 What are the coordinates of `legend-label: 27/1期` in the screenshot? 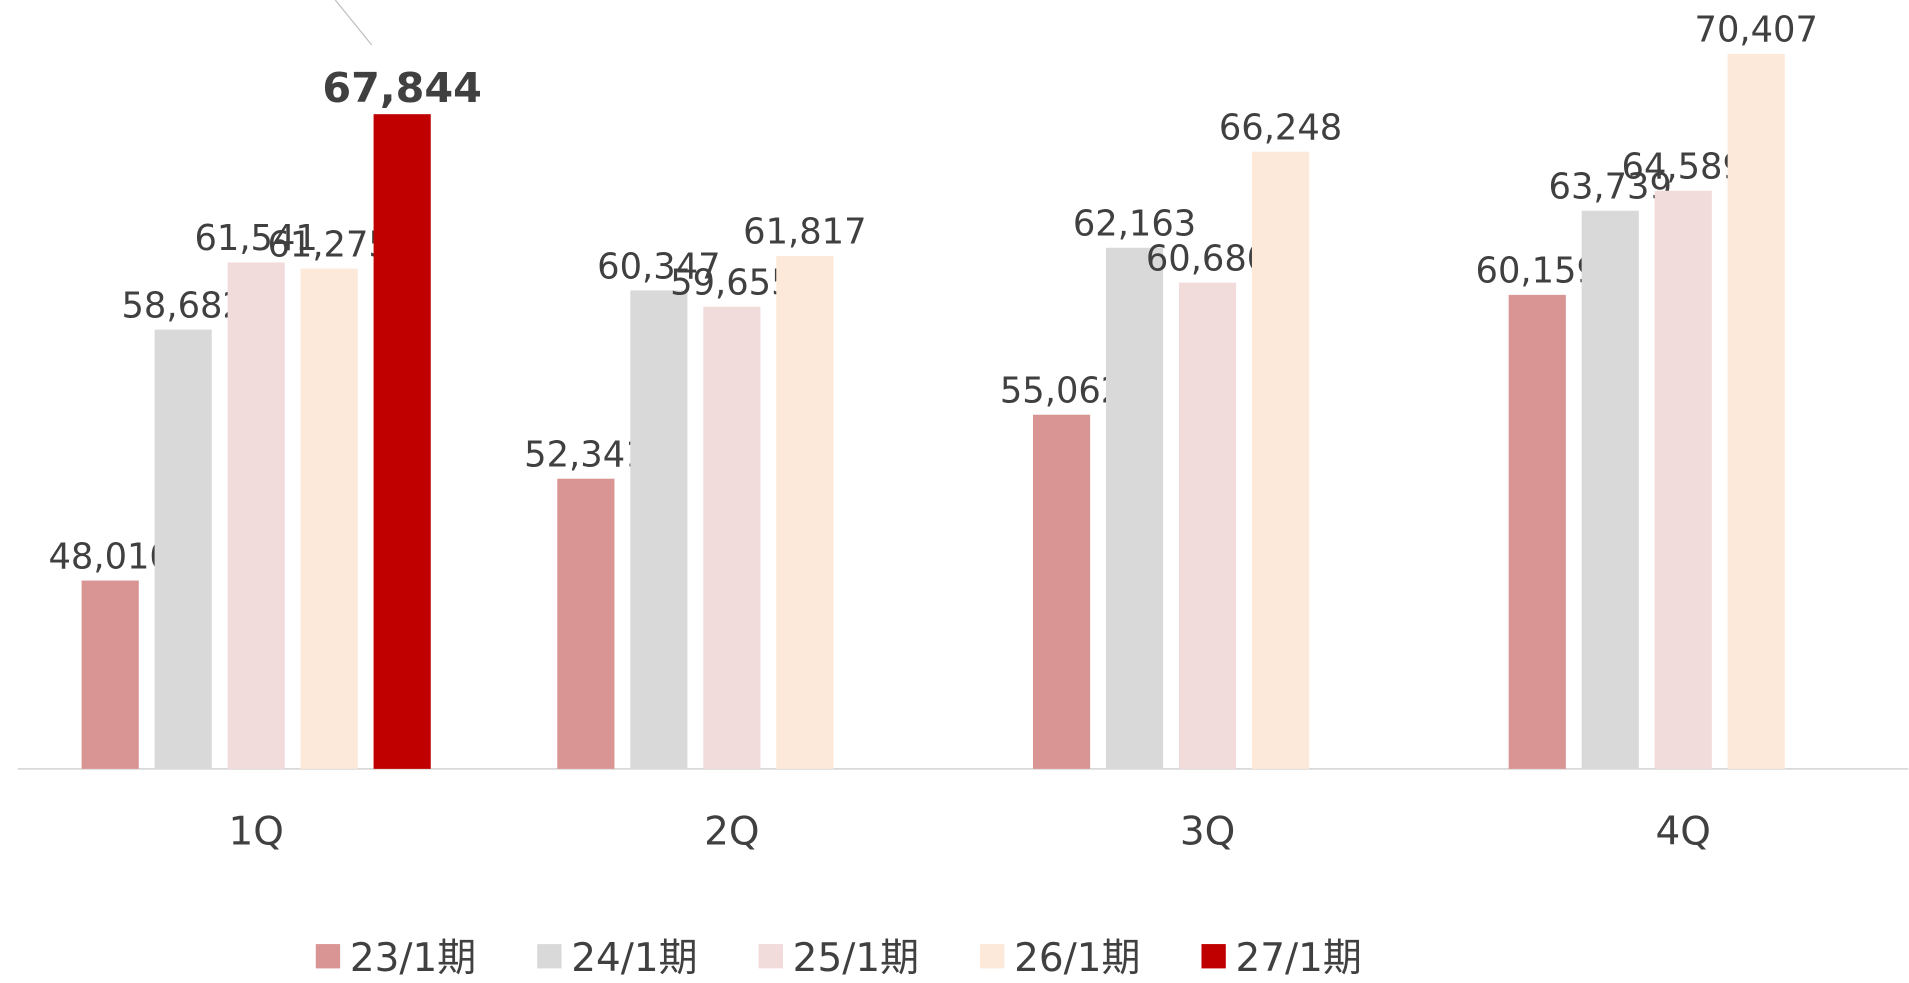 It's located at (1299, 958).